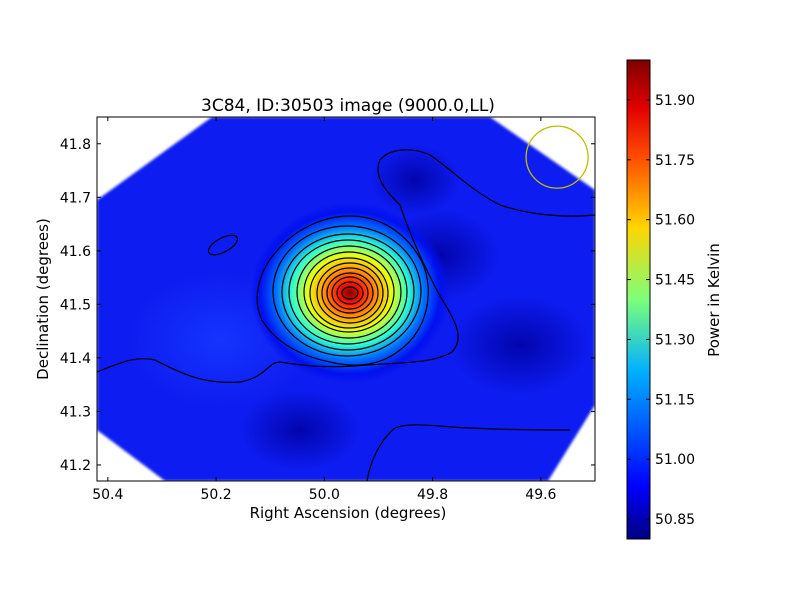  Describe the element at coordinates (75, 466) in the screenshot. I see `y-tick-label: 41.2` at that location.